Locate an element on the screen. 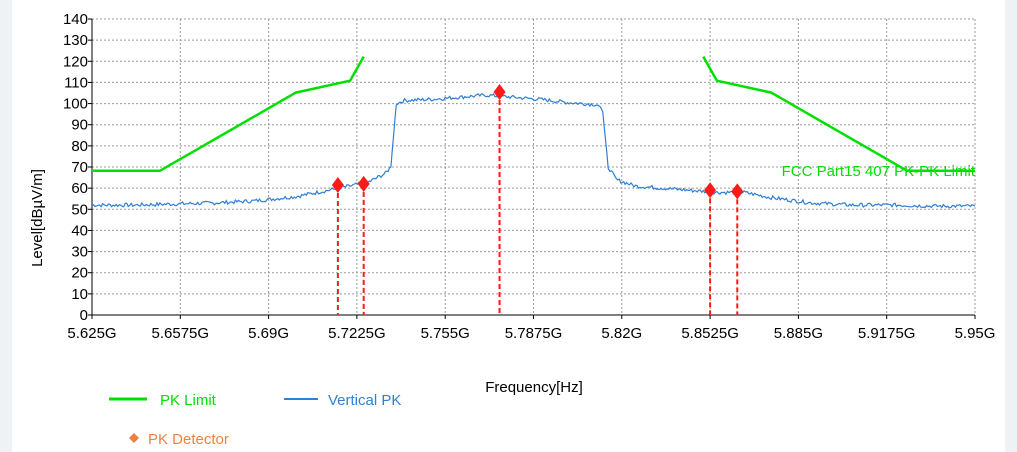 This screenshot has height=452, width=1017. x-tick-label: 5.755G is located at coordinates (445, 333).